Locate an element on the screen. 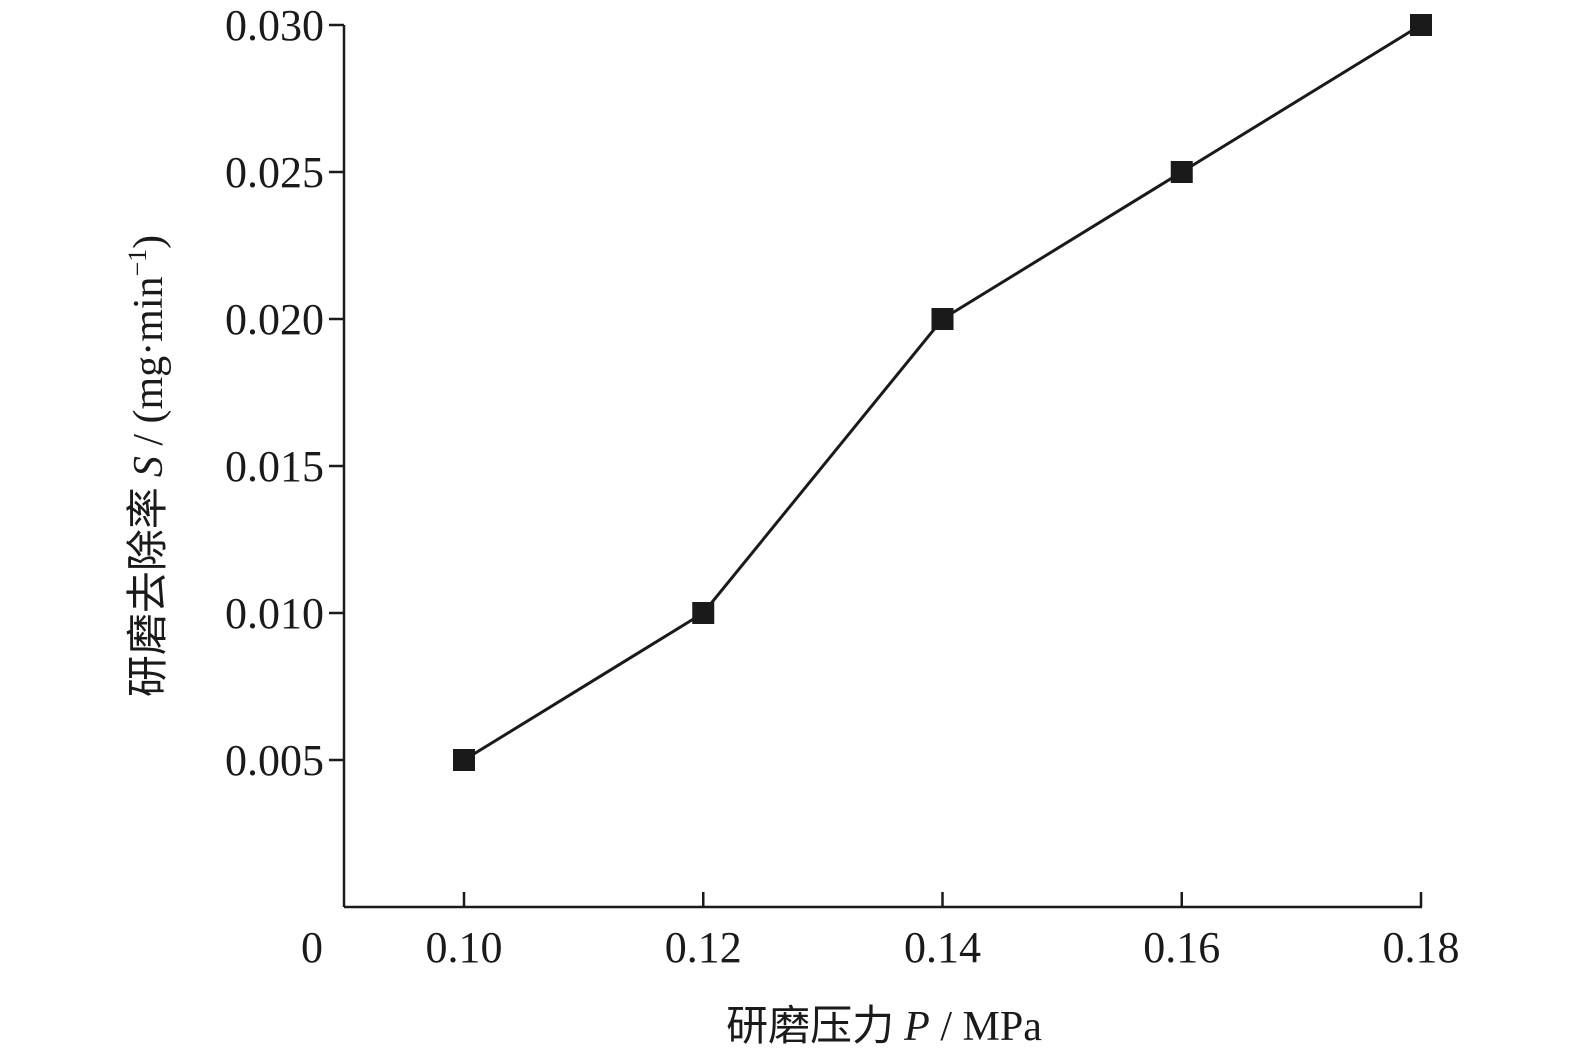 The image size is (1575, 1064). x-tick-label: 0.12 is located at coordinates (703, 947).